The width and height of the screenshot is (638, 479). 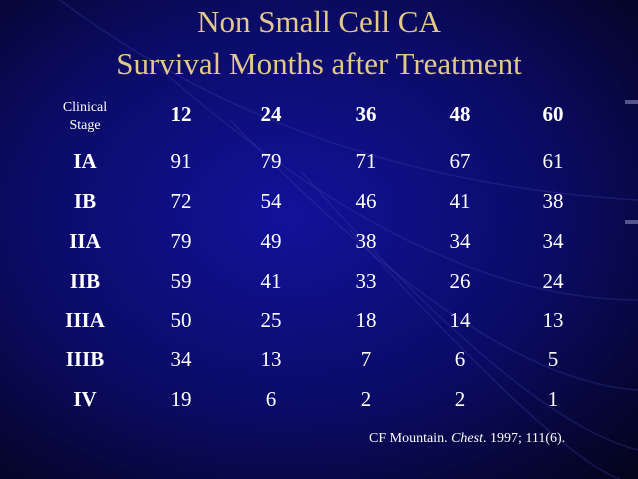 What do you see at coordinates (553, 114) in the screenshot?
I see `column-header-60: 60` at bounding box center [553, 114].